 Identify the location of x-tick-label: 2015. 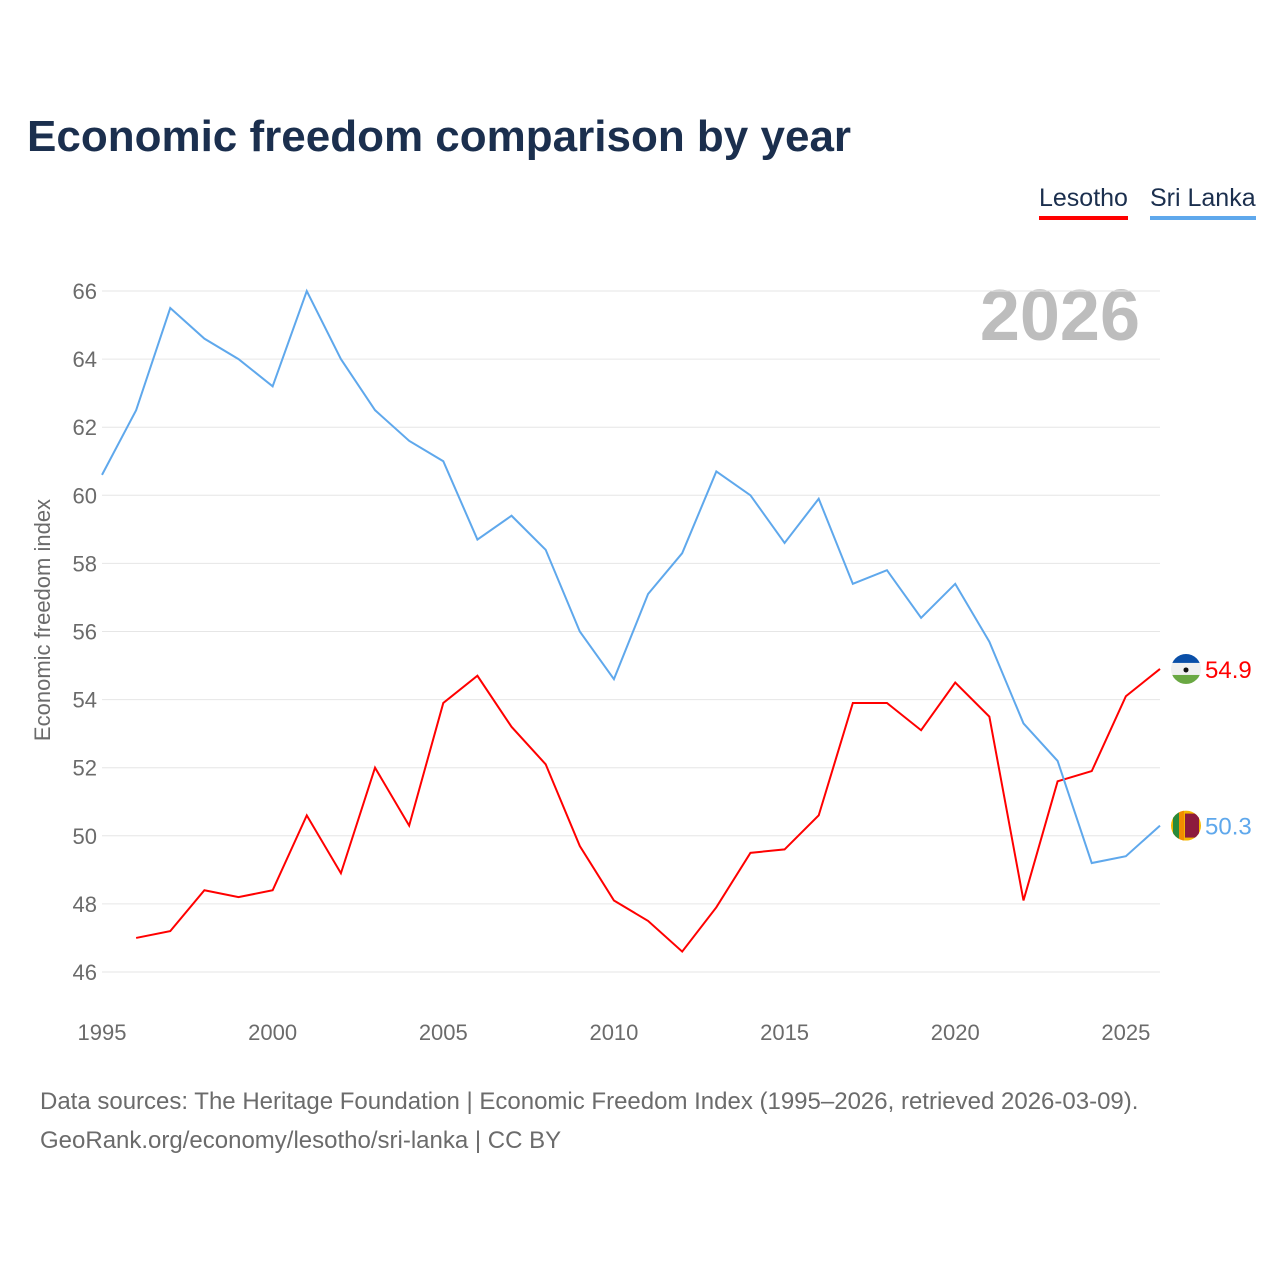
(784, 1032).